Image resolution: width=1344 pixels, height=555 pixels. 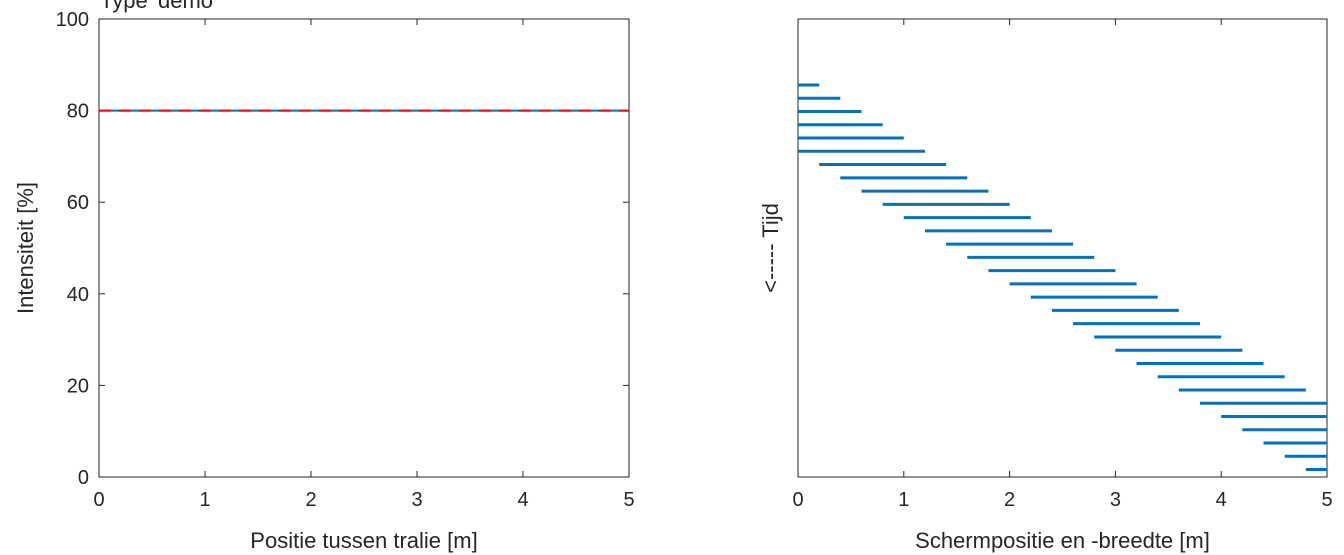 What do you see at coordinates (78, 203) in the screenshot?
I see `y-tick-label: 60` at bounding box center [78, 203].